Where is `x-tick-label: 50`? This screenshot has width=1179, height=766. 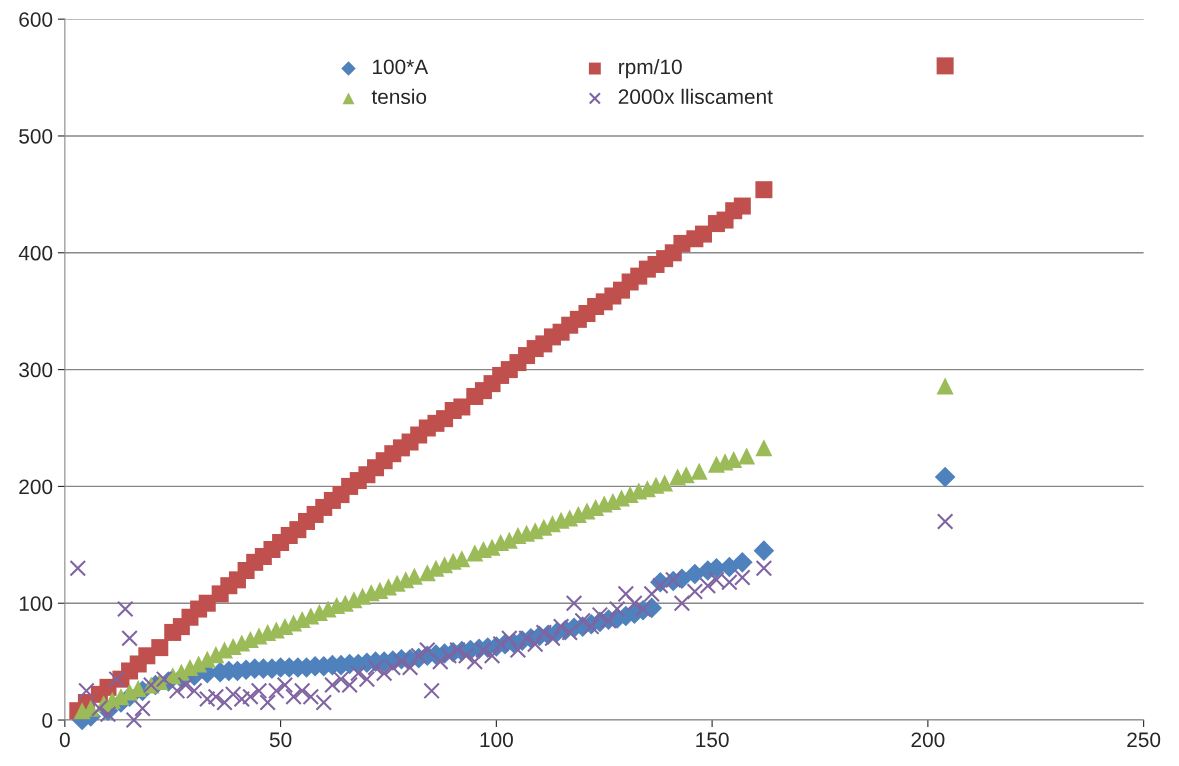 x-tick-label: 50 is located at coordinates (280, 740).